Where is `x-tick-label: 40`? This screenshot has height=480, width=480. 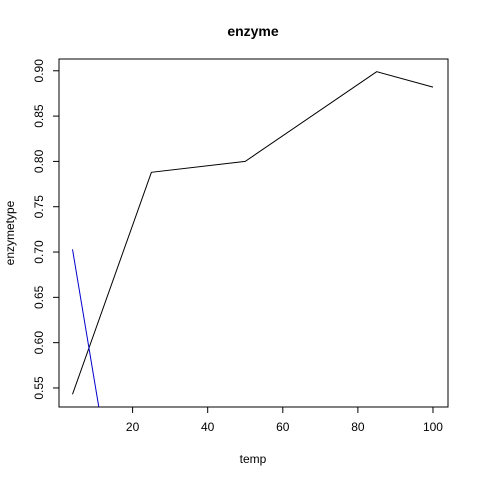 x-tick-label: 40 is located at coordinates (208, 427).